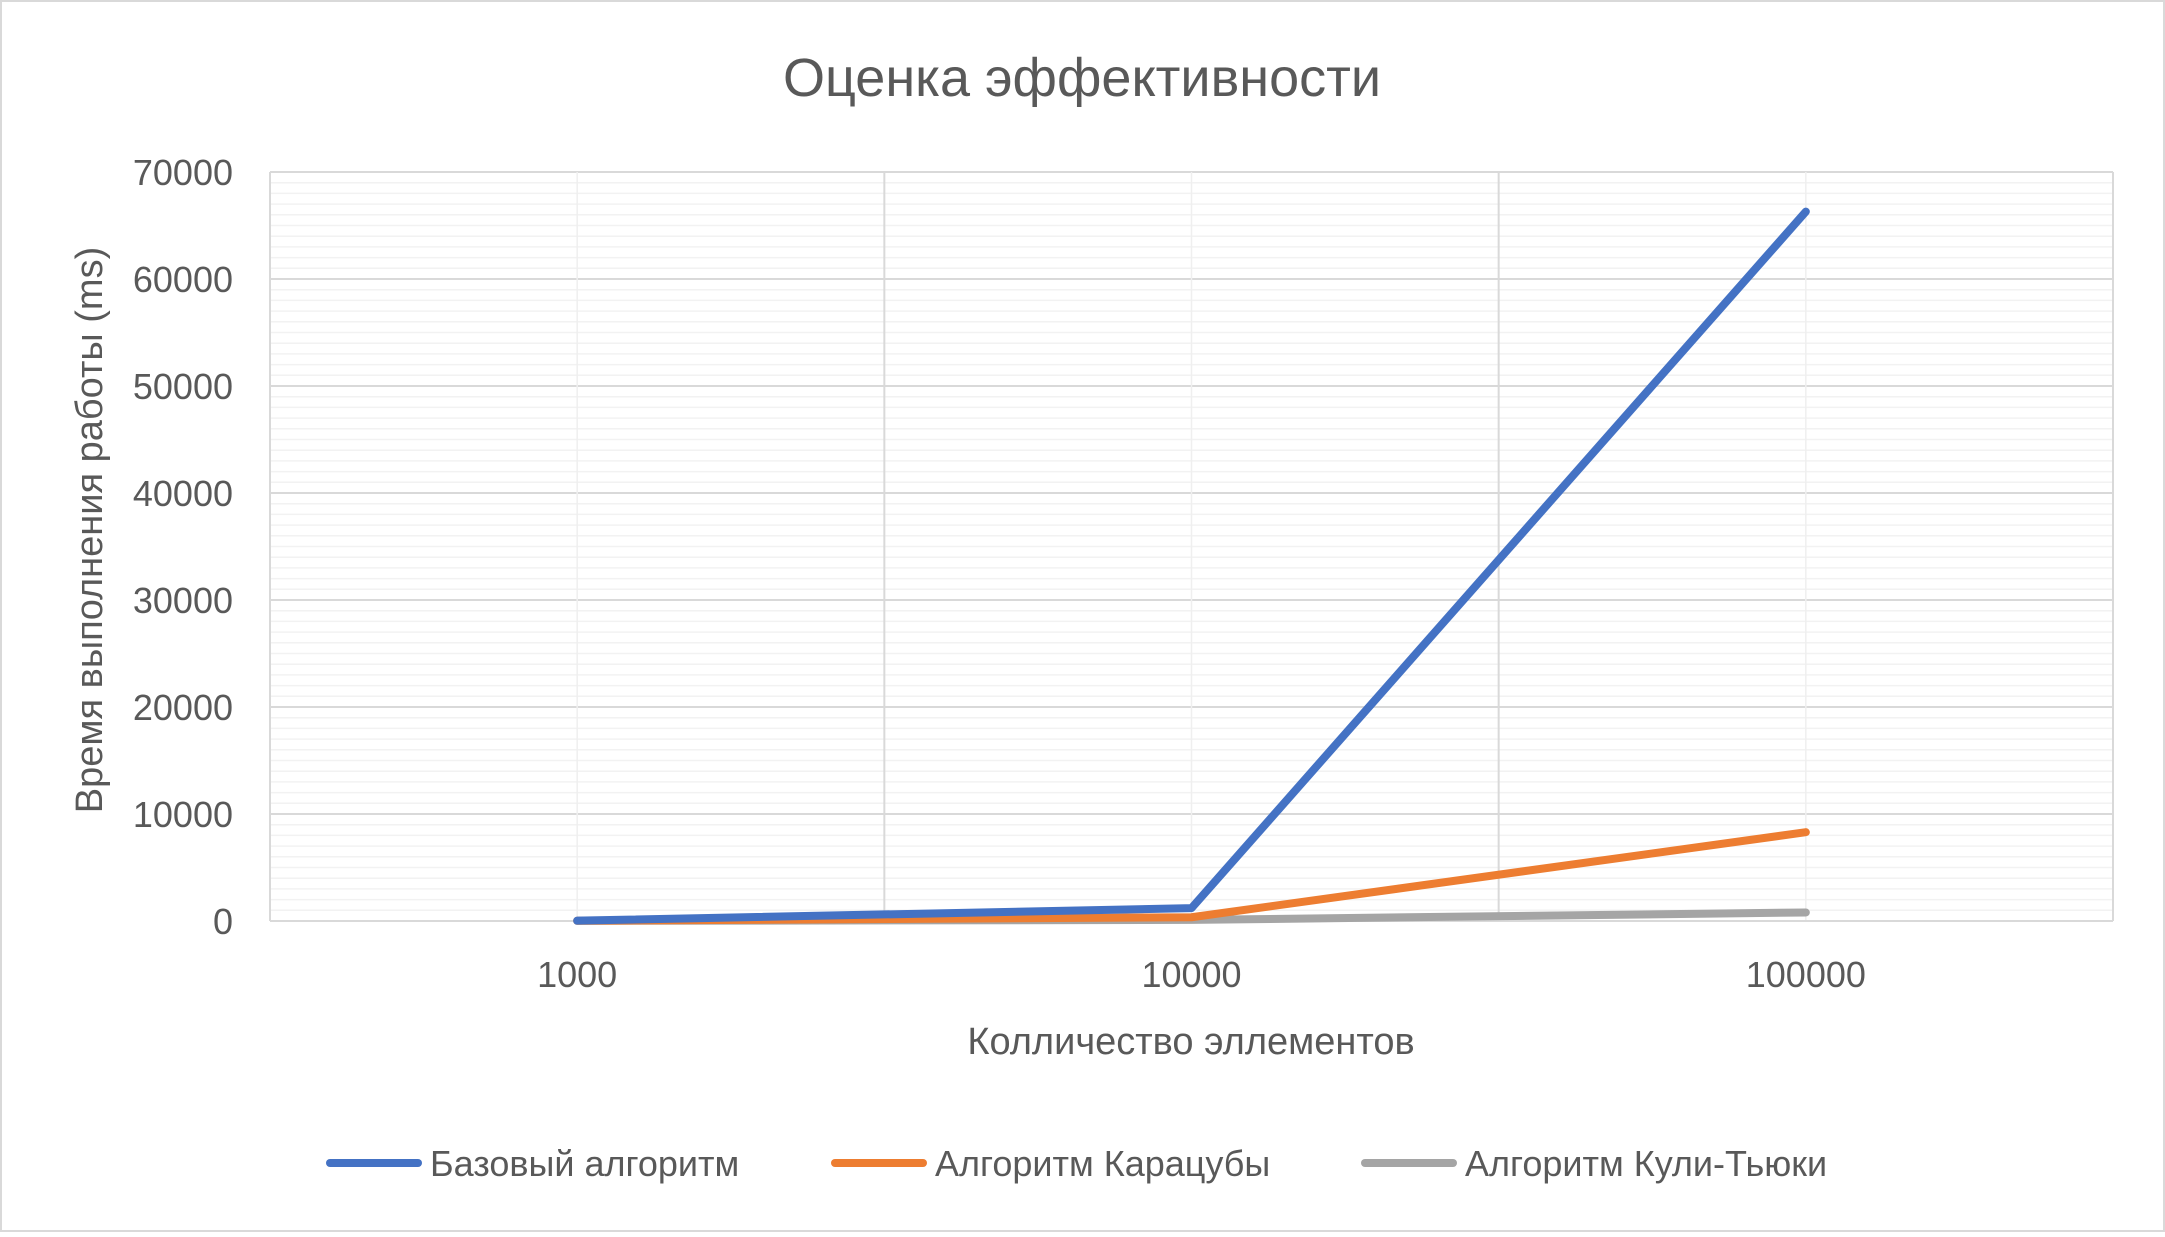 The height and width of the screenshot is (1237, 2165). What do you see at coordinates (1646, 1163) in the screenshot?
I see `legend-label: Алгоритм Кули-Тьюки` at bounding box center [1646, 1163].